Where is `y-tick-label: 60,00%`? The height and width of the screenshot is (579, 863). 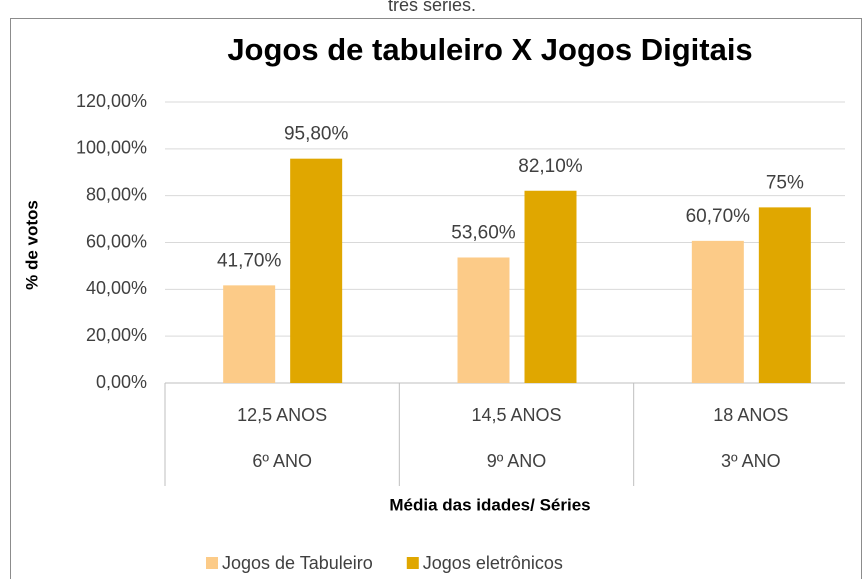 y-tick-label: 60,00% is located at coordinates (116, 241).